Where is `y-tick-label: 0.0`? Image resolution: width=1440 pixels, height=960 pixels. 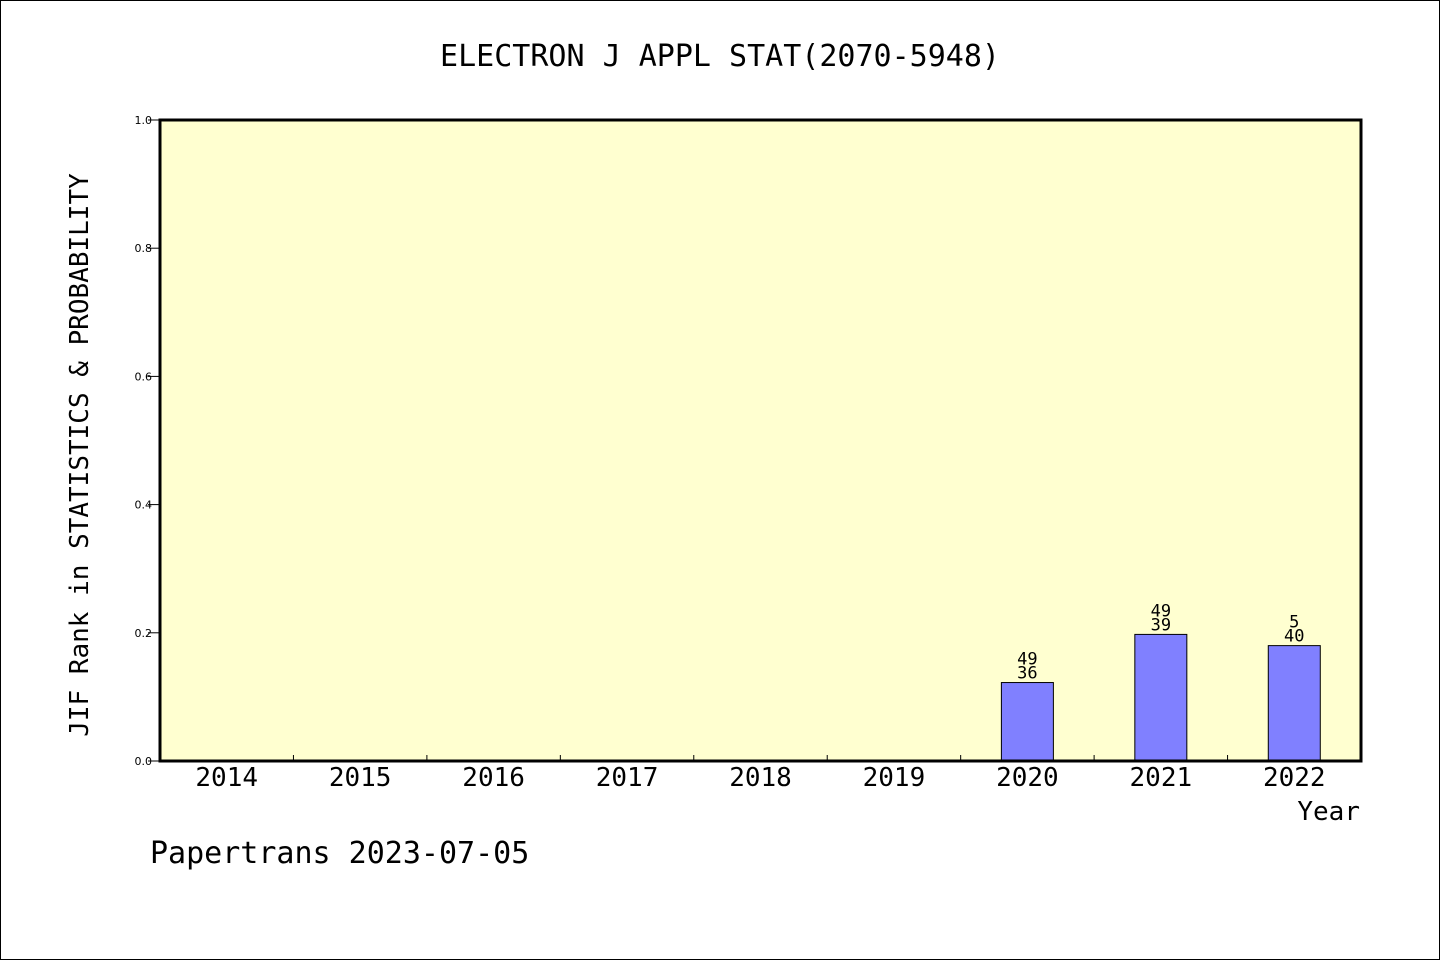 y-tick-label: 0.0 is located at coordinates (144, 761).